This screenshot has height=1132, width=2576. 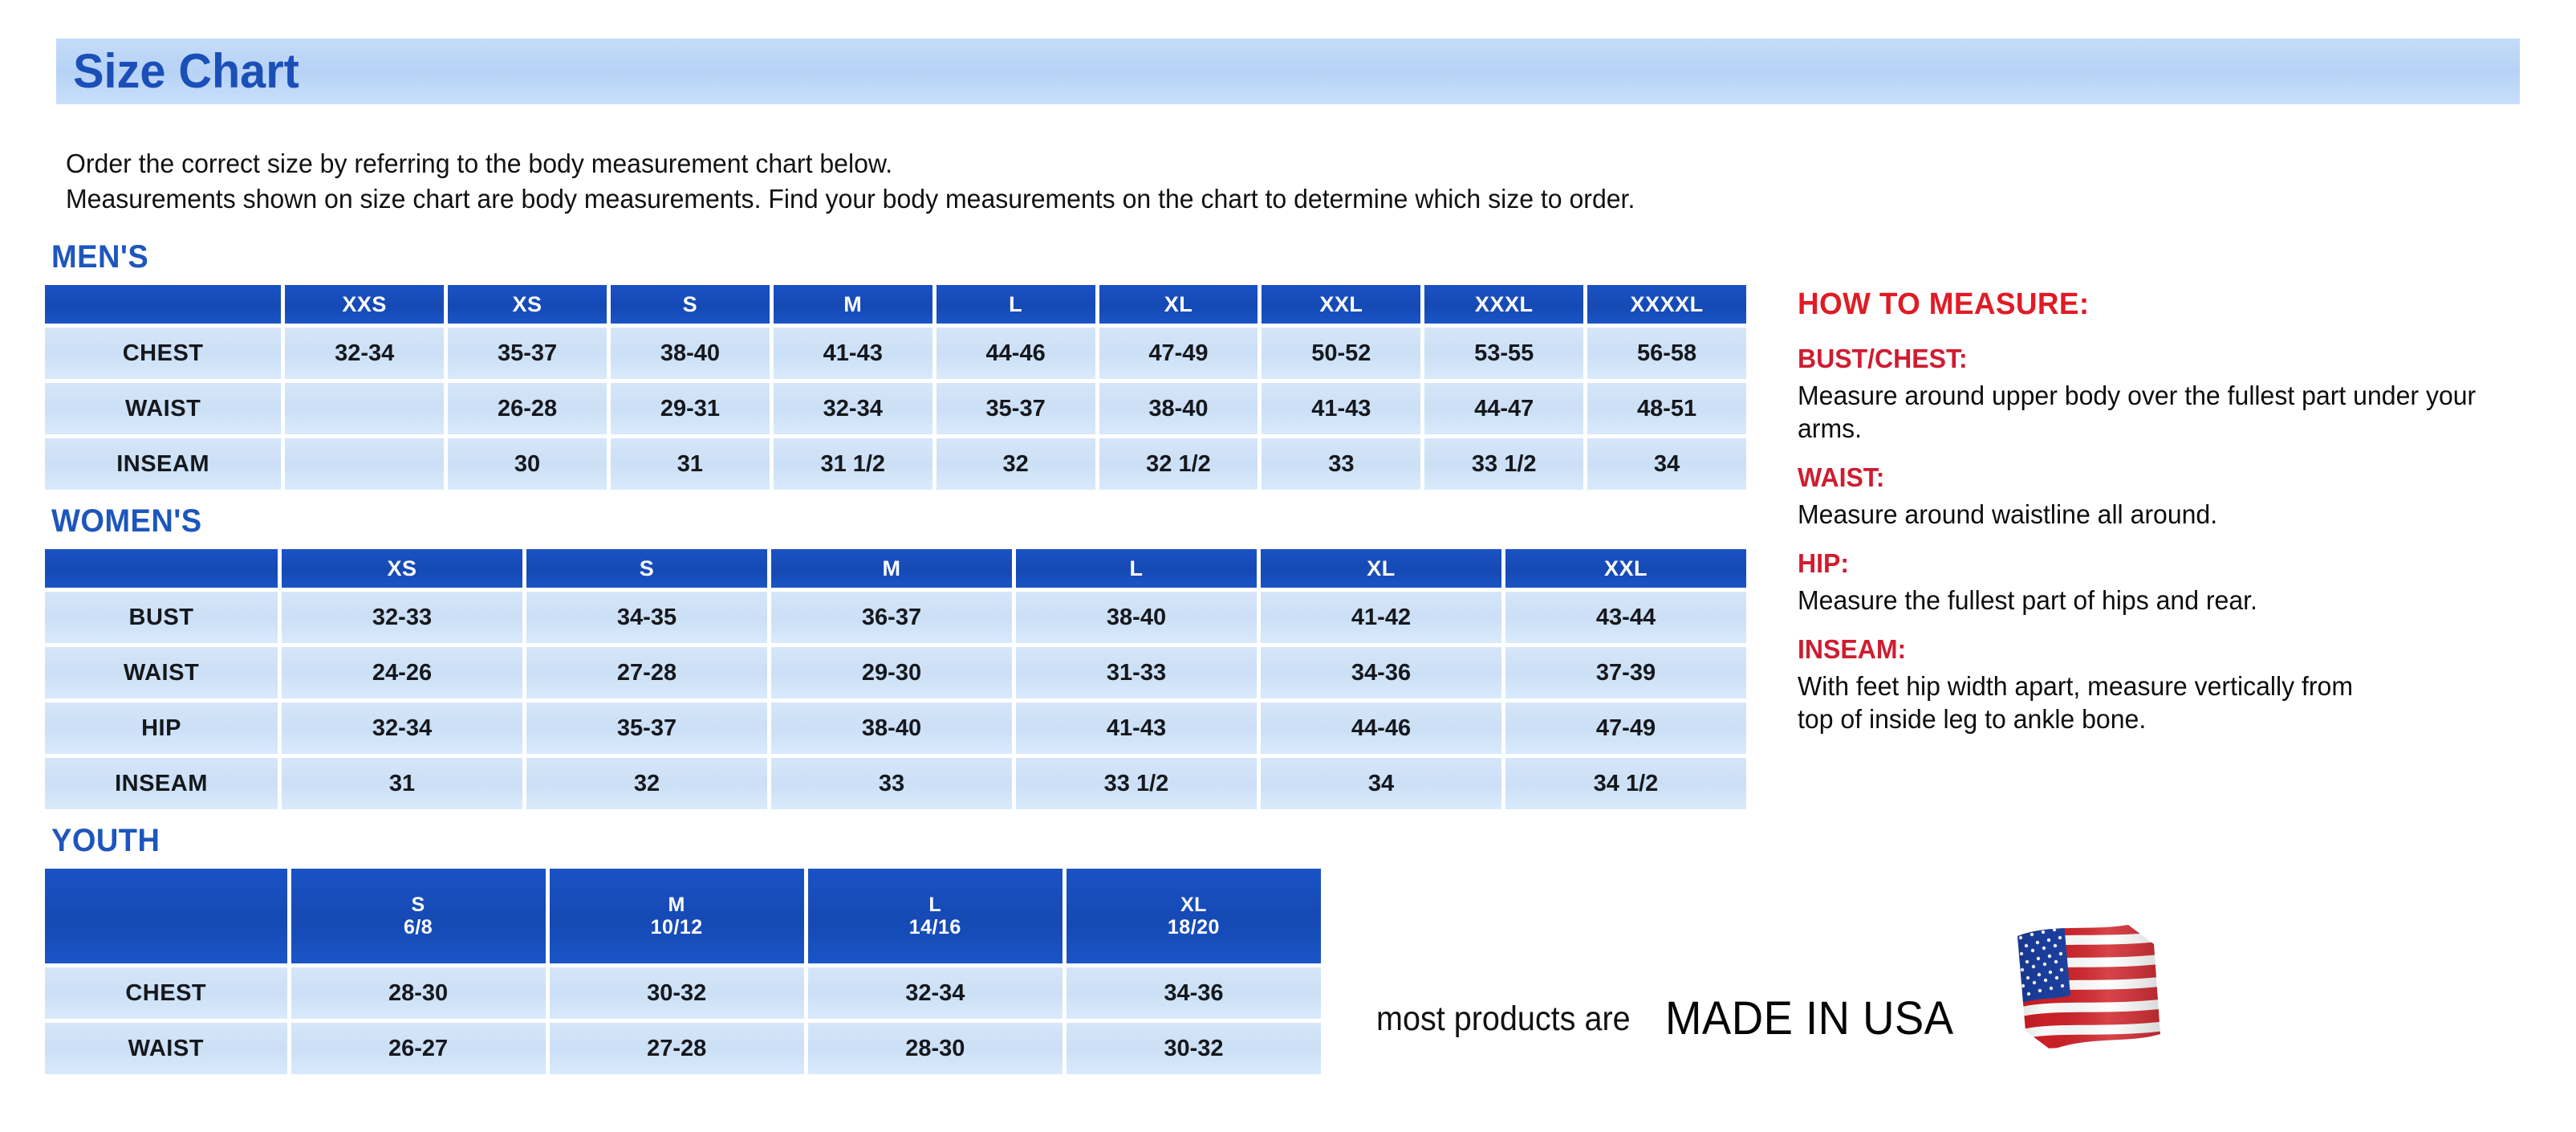 I want to click on table-cell: 32 1/2, so click(x=1178, y=464).